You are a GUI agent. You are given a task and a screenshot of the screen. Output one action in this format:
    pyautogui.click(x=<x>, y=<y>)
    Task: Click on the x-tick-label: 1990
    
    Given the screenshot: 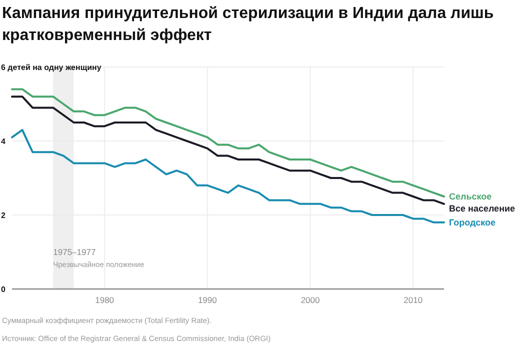 What is the action you would take?
    pyautogui.click(x=208, y=300)
    